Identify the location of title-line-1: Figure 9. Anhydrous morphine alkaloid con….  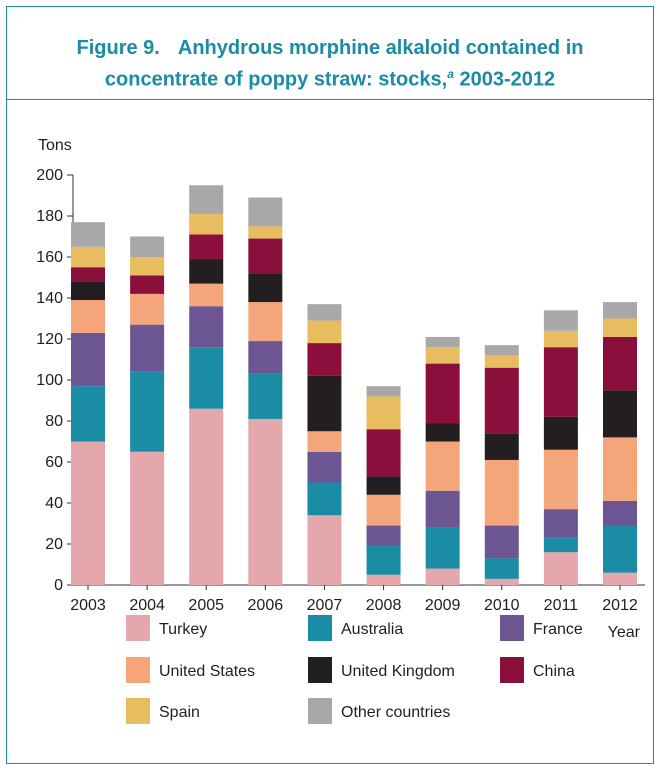
(330, 48).